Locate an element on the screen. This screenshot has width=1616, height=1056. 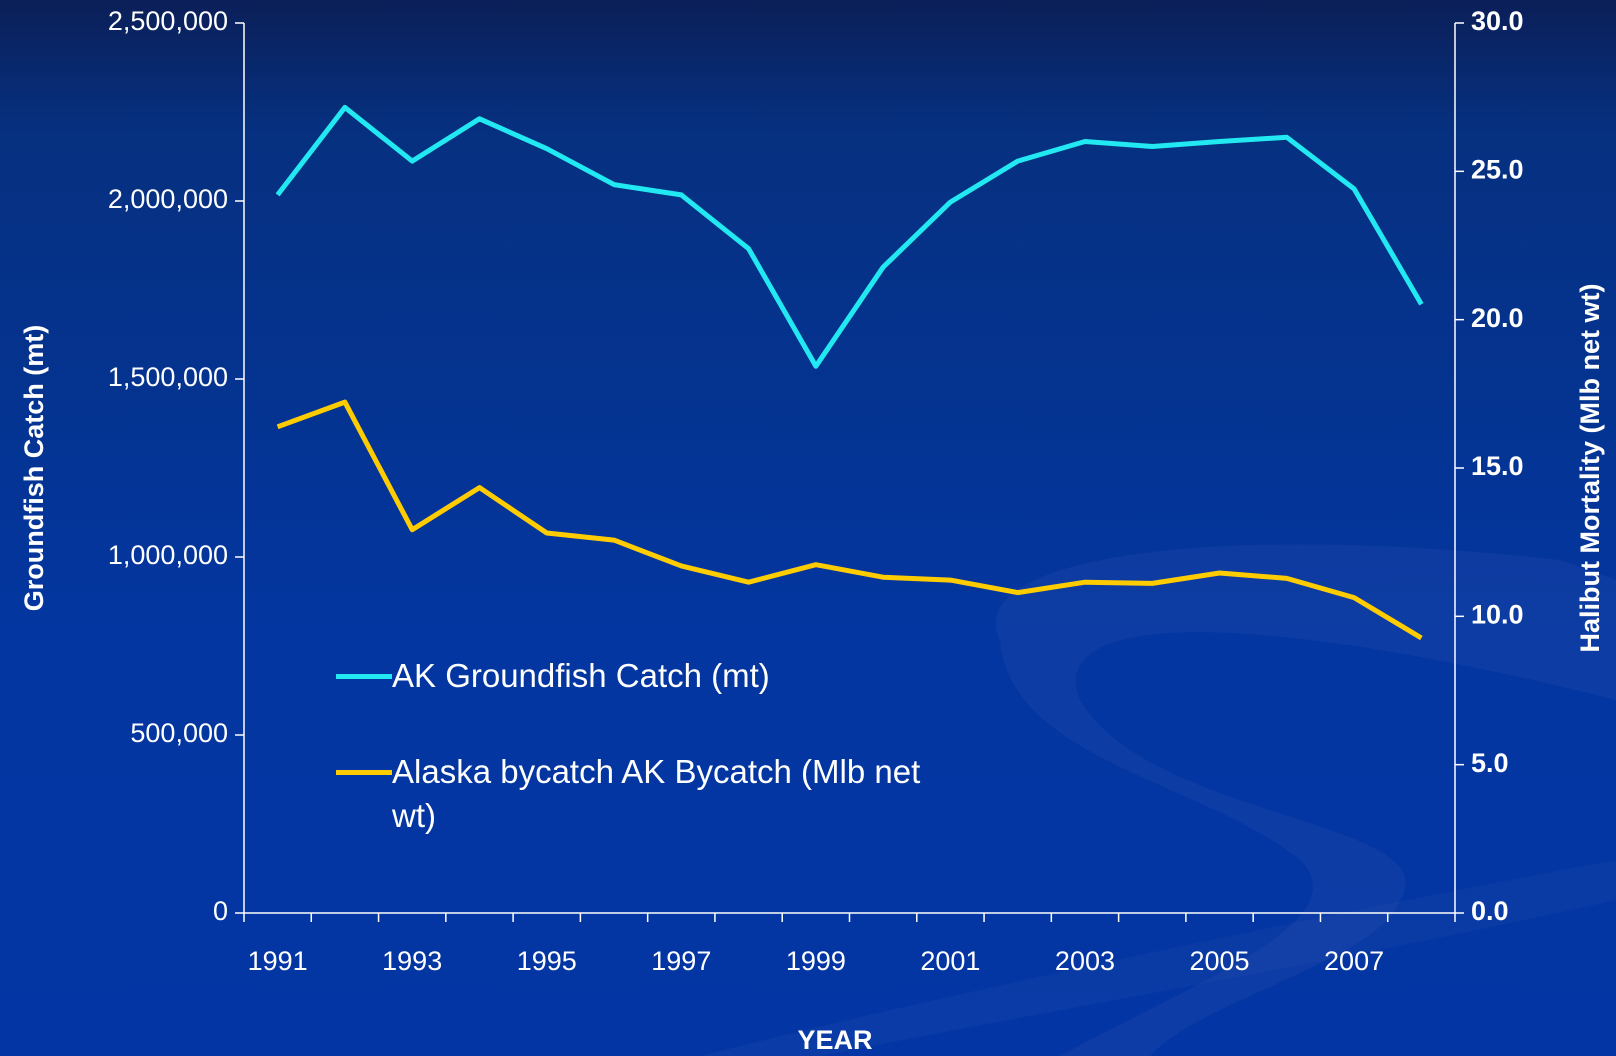
legend-label: AK Groundfish Catch (mt) is located at coordinates (581, 675).